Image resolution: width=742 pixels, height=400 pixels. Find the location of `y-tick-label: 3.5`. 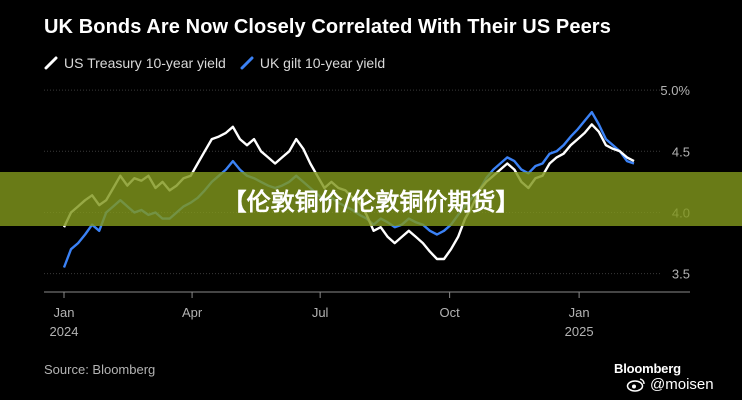

y-tick-label: 3.5 is located at coordinates (681, 274).